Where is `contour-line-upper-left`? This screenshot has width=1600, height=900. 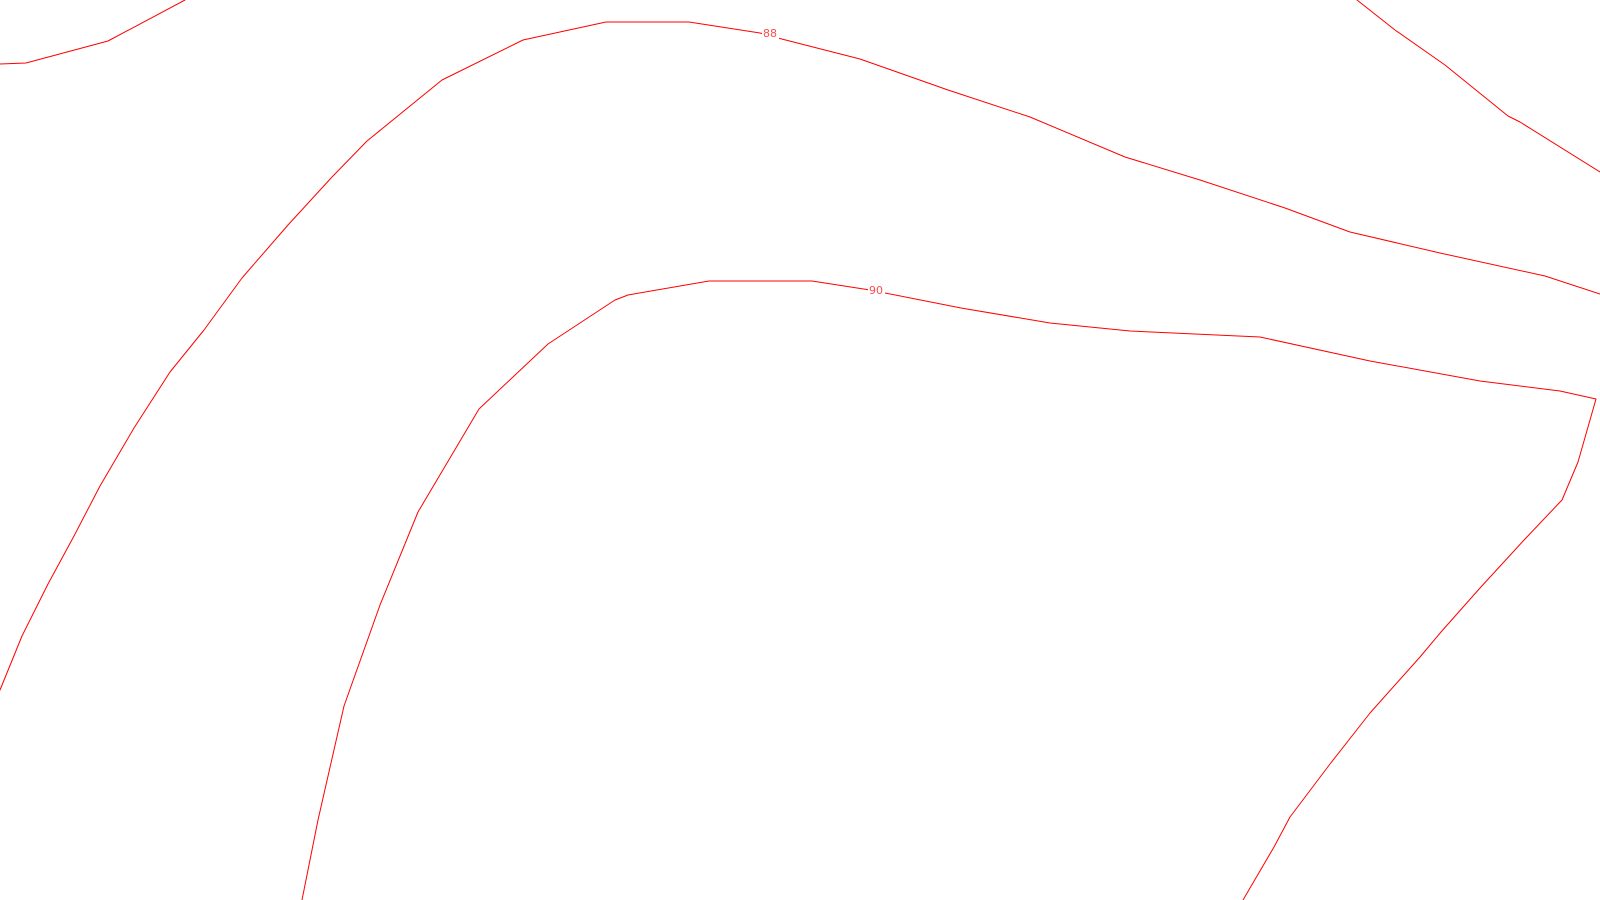
contour-line-upper-left is located at coordinates (93, 32).